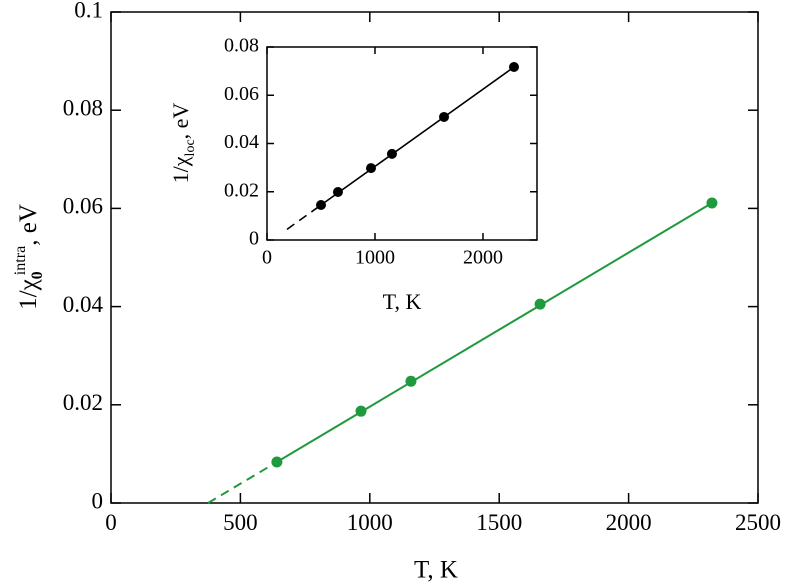 This screenshot has width=789, height=587. What do you see at coordinates (758, 522) in the screenshot?
I see `x-tick-label: 2500` at bounding box center [758, 522].